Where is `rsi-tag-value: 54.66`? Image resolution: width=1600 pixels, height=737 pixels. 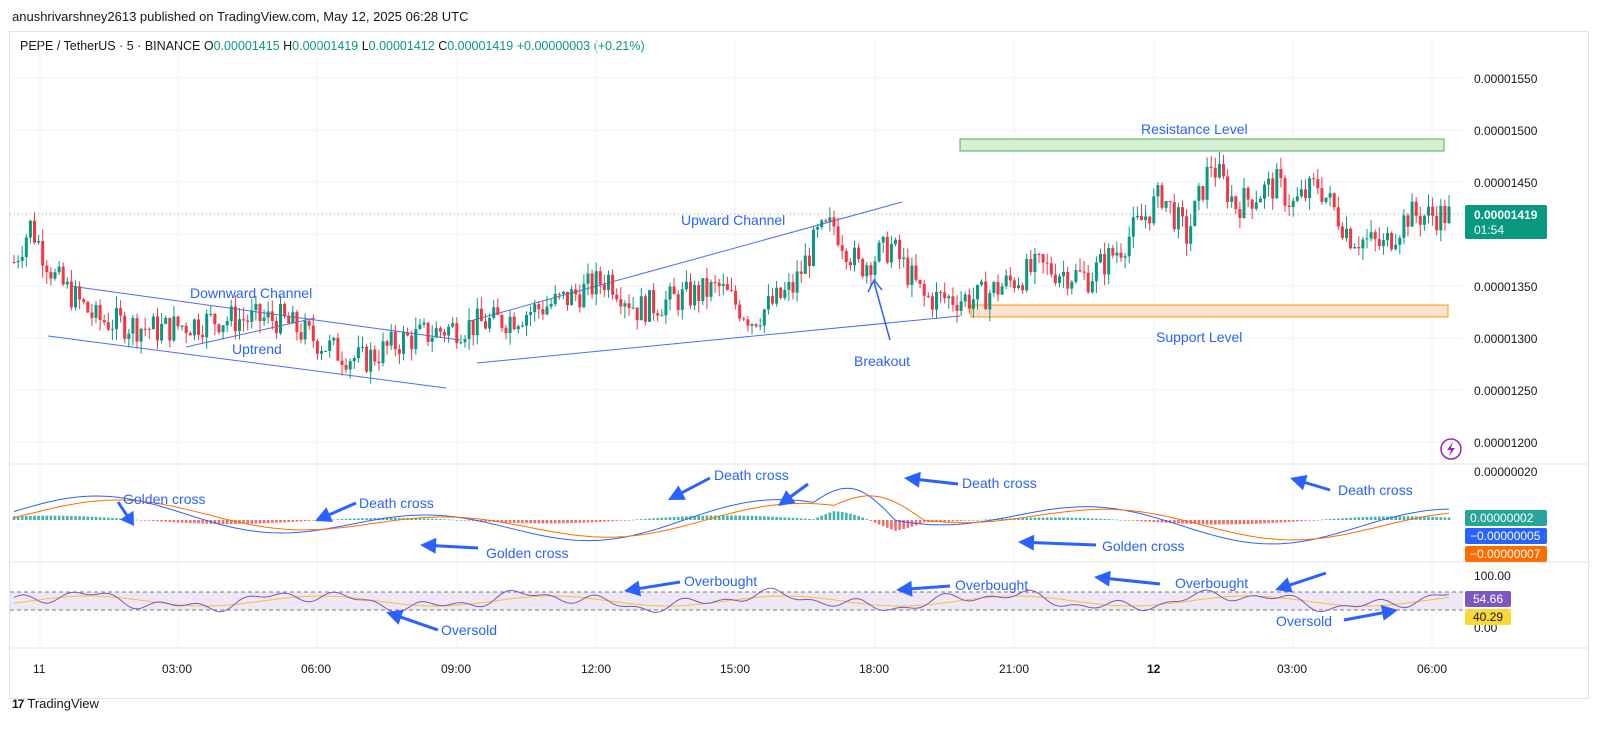
rsi-tag-value: 54.66 is located at coordinates (1488, 599).